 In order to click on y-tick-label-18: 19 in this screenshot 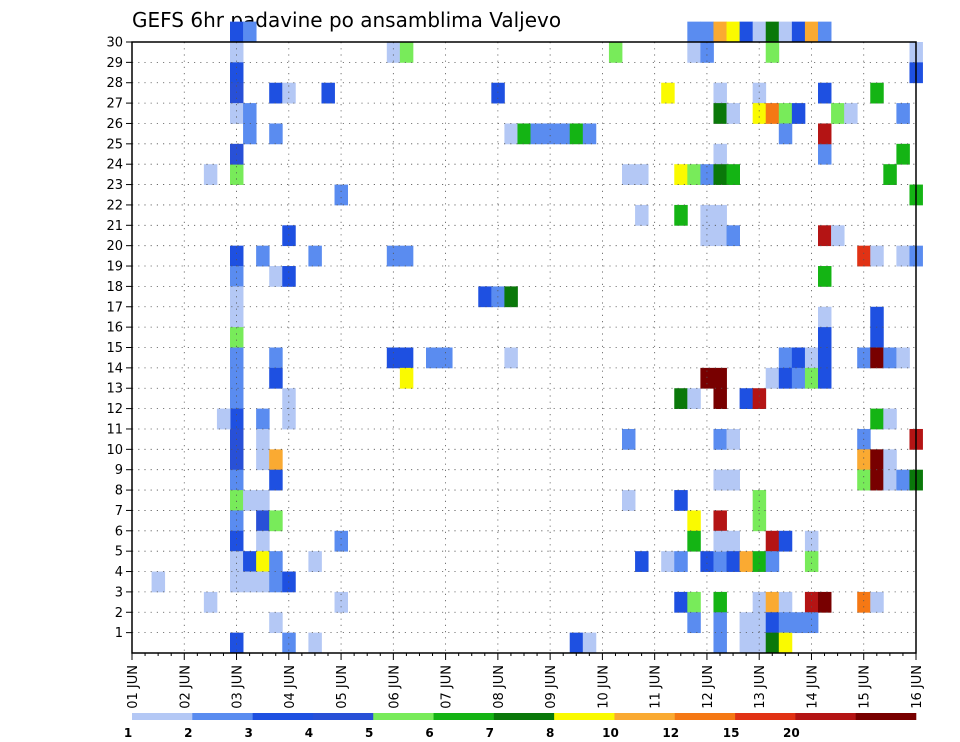, I will do `click(114, 267)`.